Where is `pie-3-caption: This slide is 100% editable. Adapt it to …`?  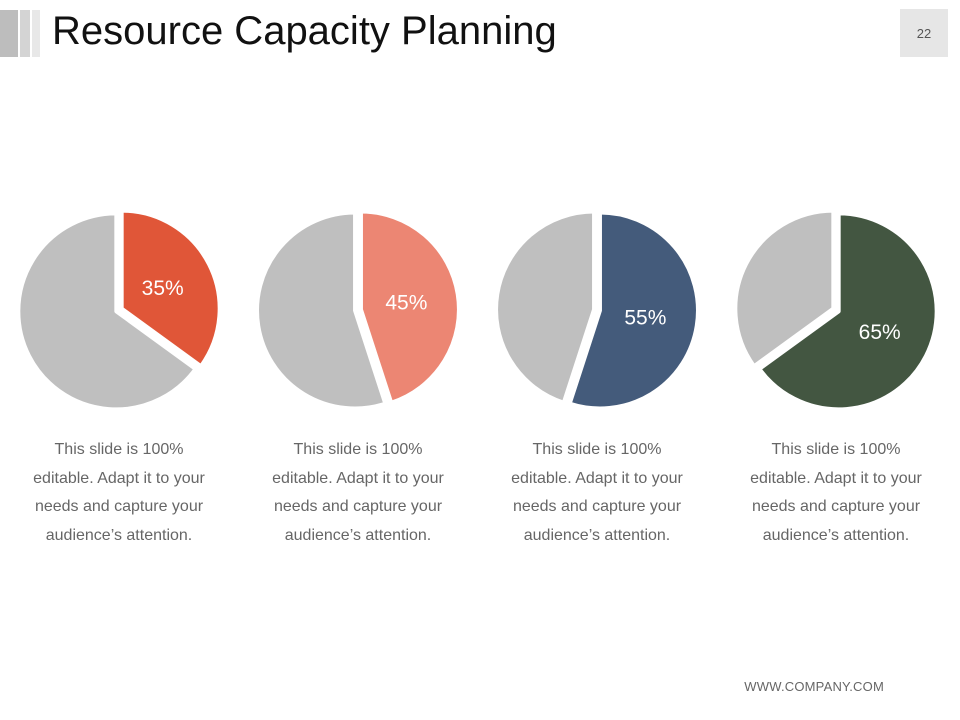 pie-3-caption: This slide is 100% editable. Adapt it to … is located at coordinates (597, 493).